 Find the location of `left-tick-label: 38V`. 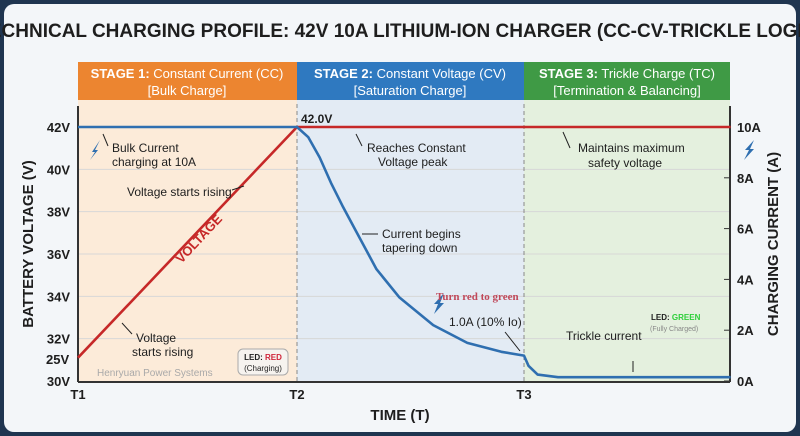

left-tick-label: 38V is located at coordinates (58, 212).